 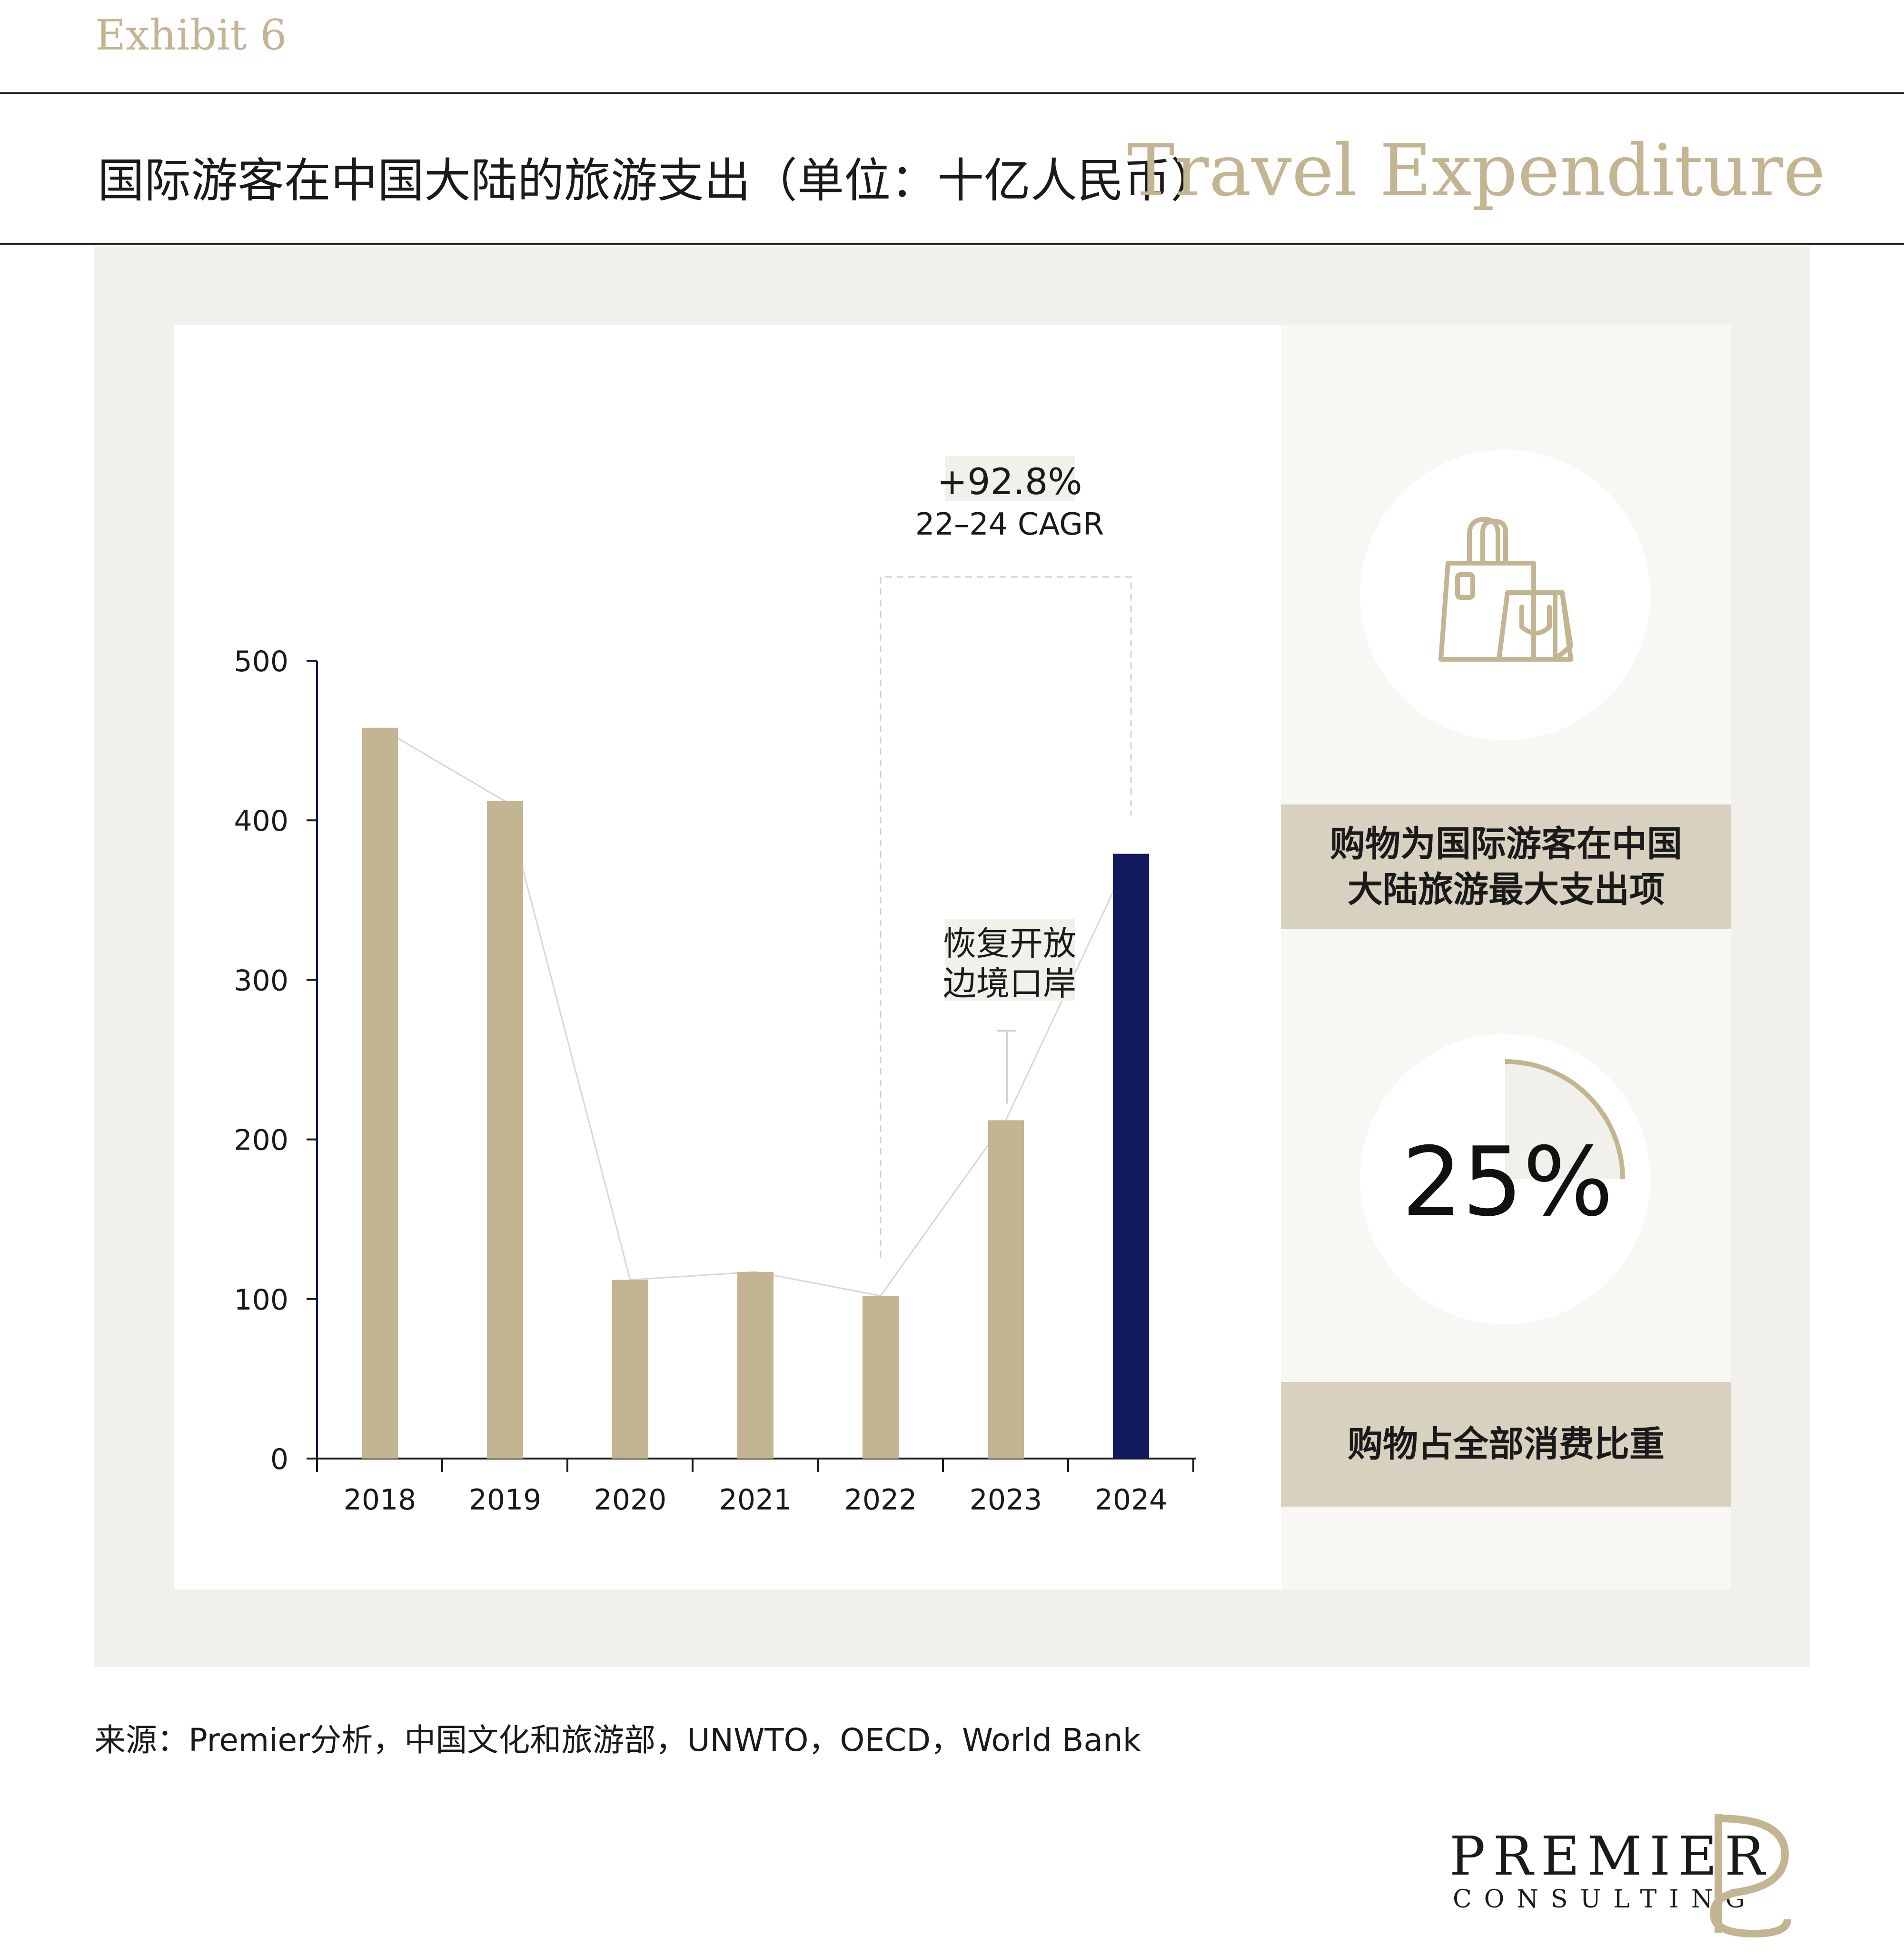 I want to click on x-tick-label: 2020, so click(x=630, y=1500).